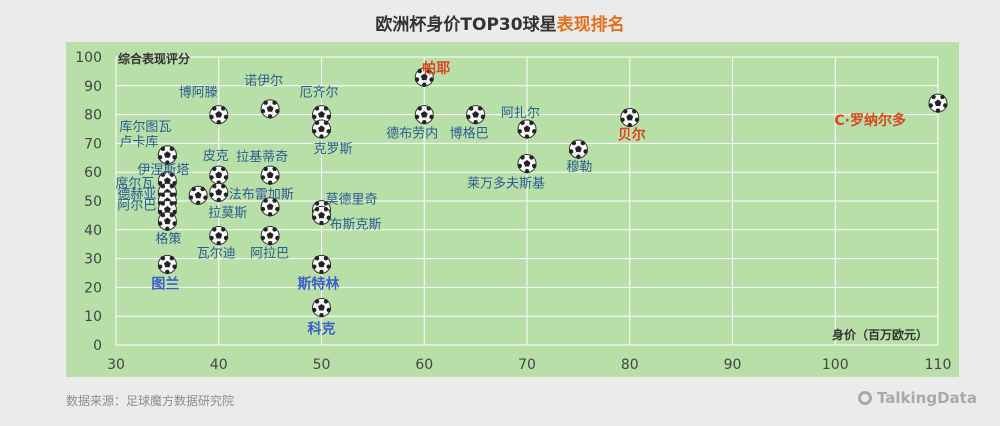 The image size is (1000, 426). What do you see at coordinates (590, 25) in the screenshot?
I see `chart-title-highlight: 表现排名` at bounding box center [590, 25].